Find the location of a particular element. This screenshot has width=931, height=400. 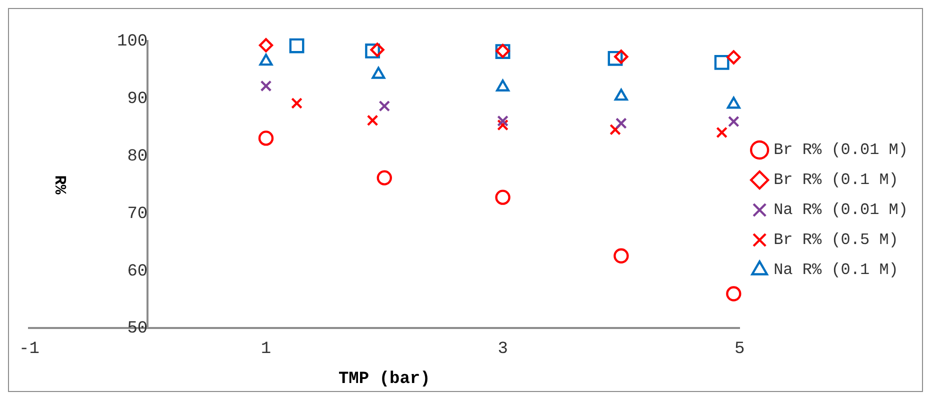

x-tick-label: 1 is located at coordinates (266, 349).